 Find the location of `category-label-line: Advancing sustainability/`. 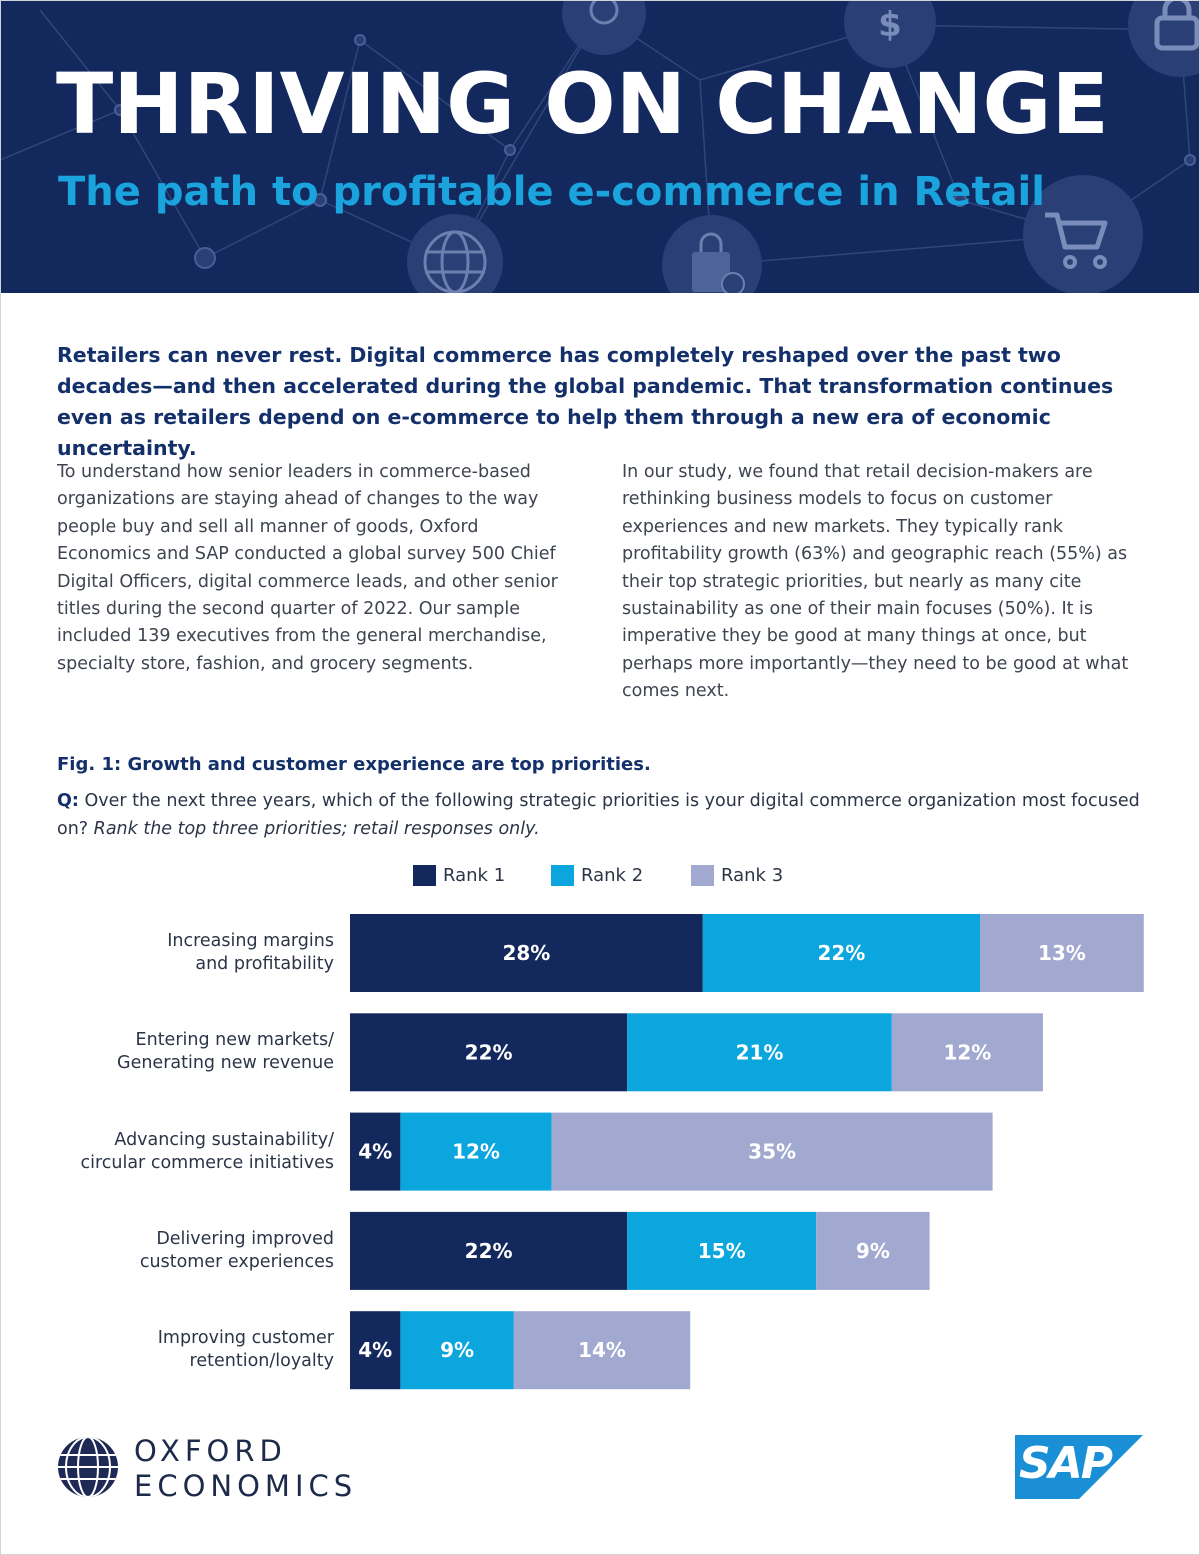

category-label-line: Advancing sustainability/ is located at coordinates (224, 1139).